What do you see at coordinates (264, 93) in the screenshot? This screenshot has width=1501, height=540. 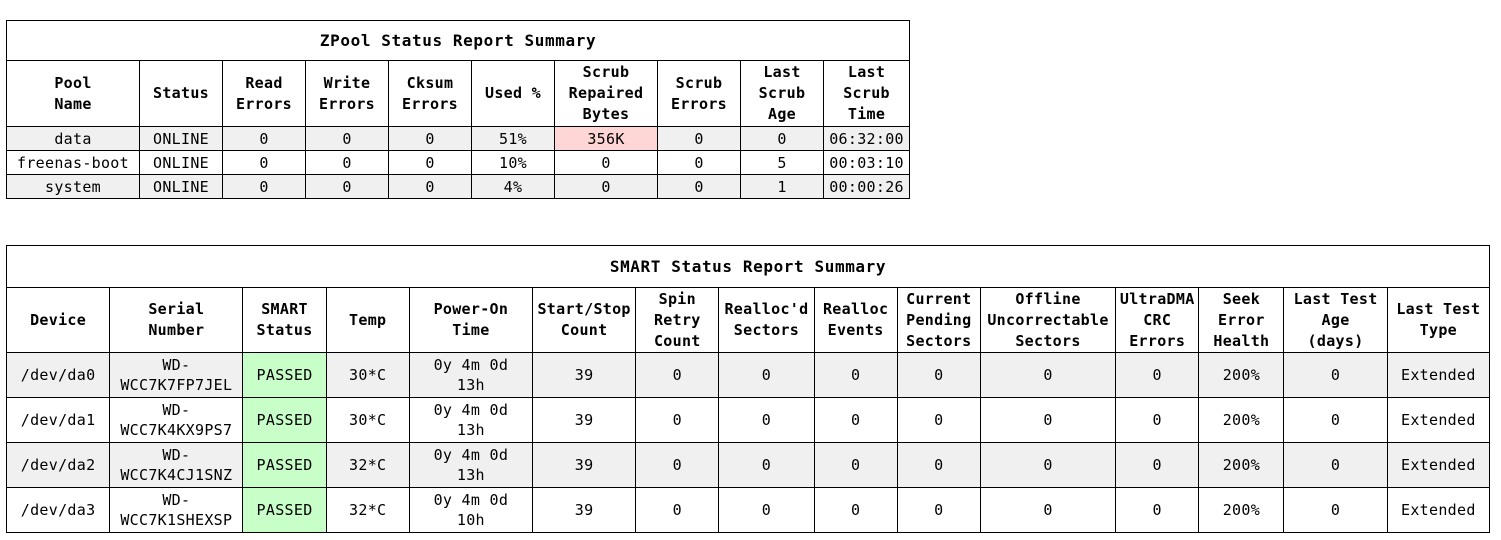 I see `column-header-read-errors: Read Errors` at bounding box center [264, 93].